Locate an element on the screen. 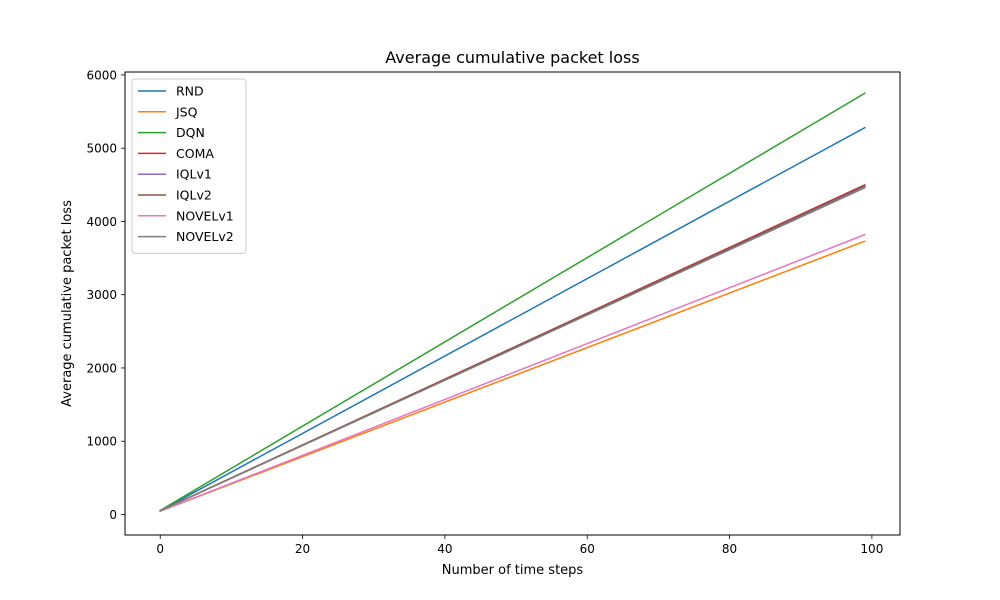 This screenshot has width=1000, height=600. y-tick-label: 3000 is located at coordinates (101, 295).